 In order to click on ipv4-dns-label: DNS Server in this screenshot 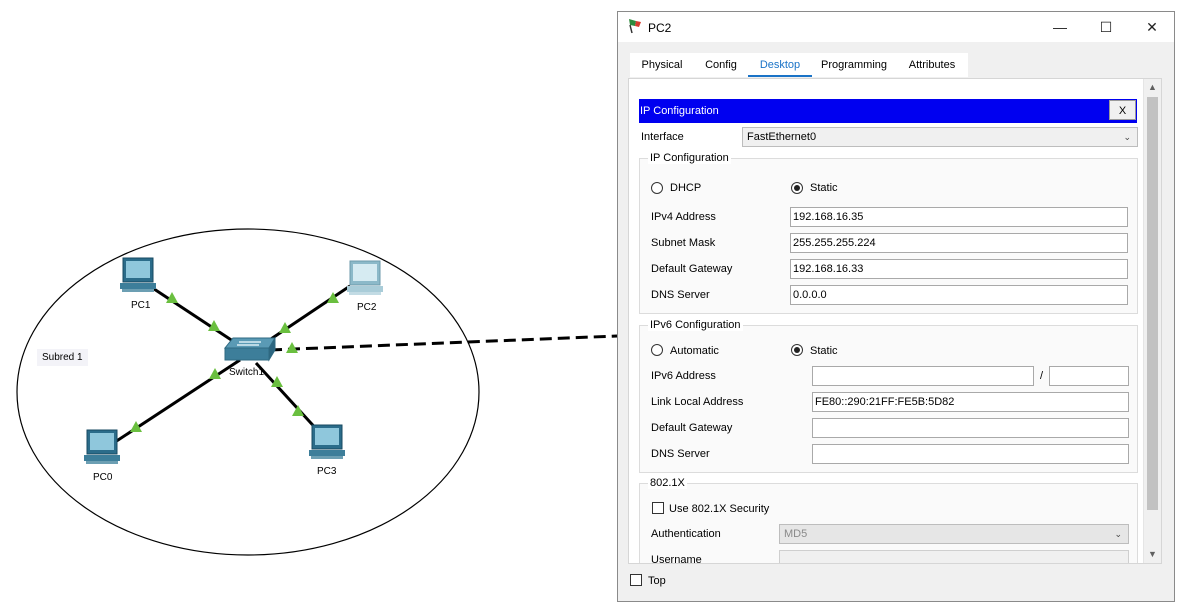, I will do `click(680, 295)`.